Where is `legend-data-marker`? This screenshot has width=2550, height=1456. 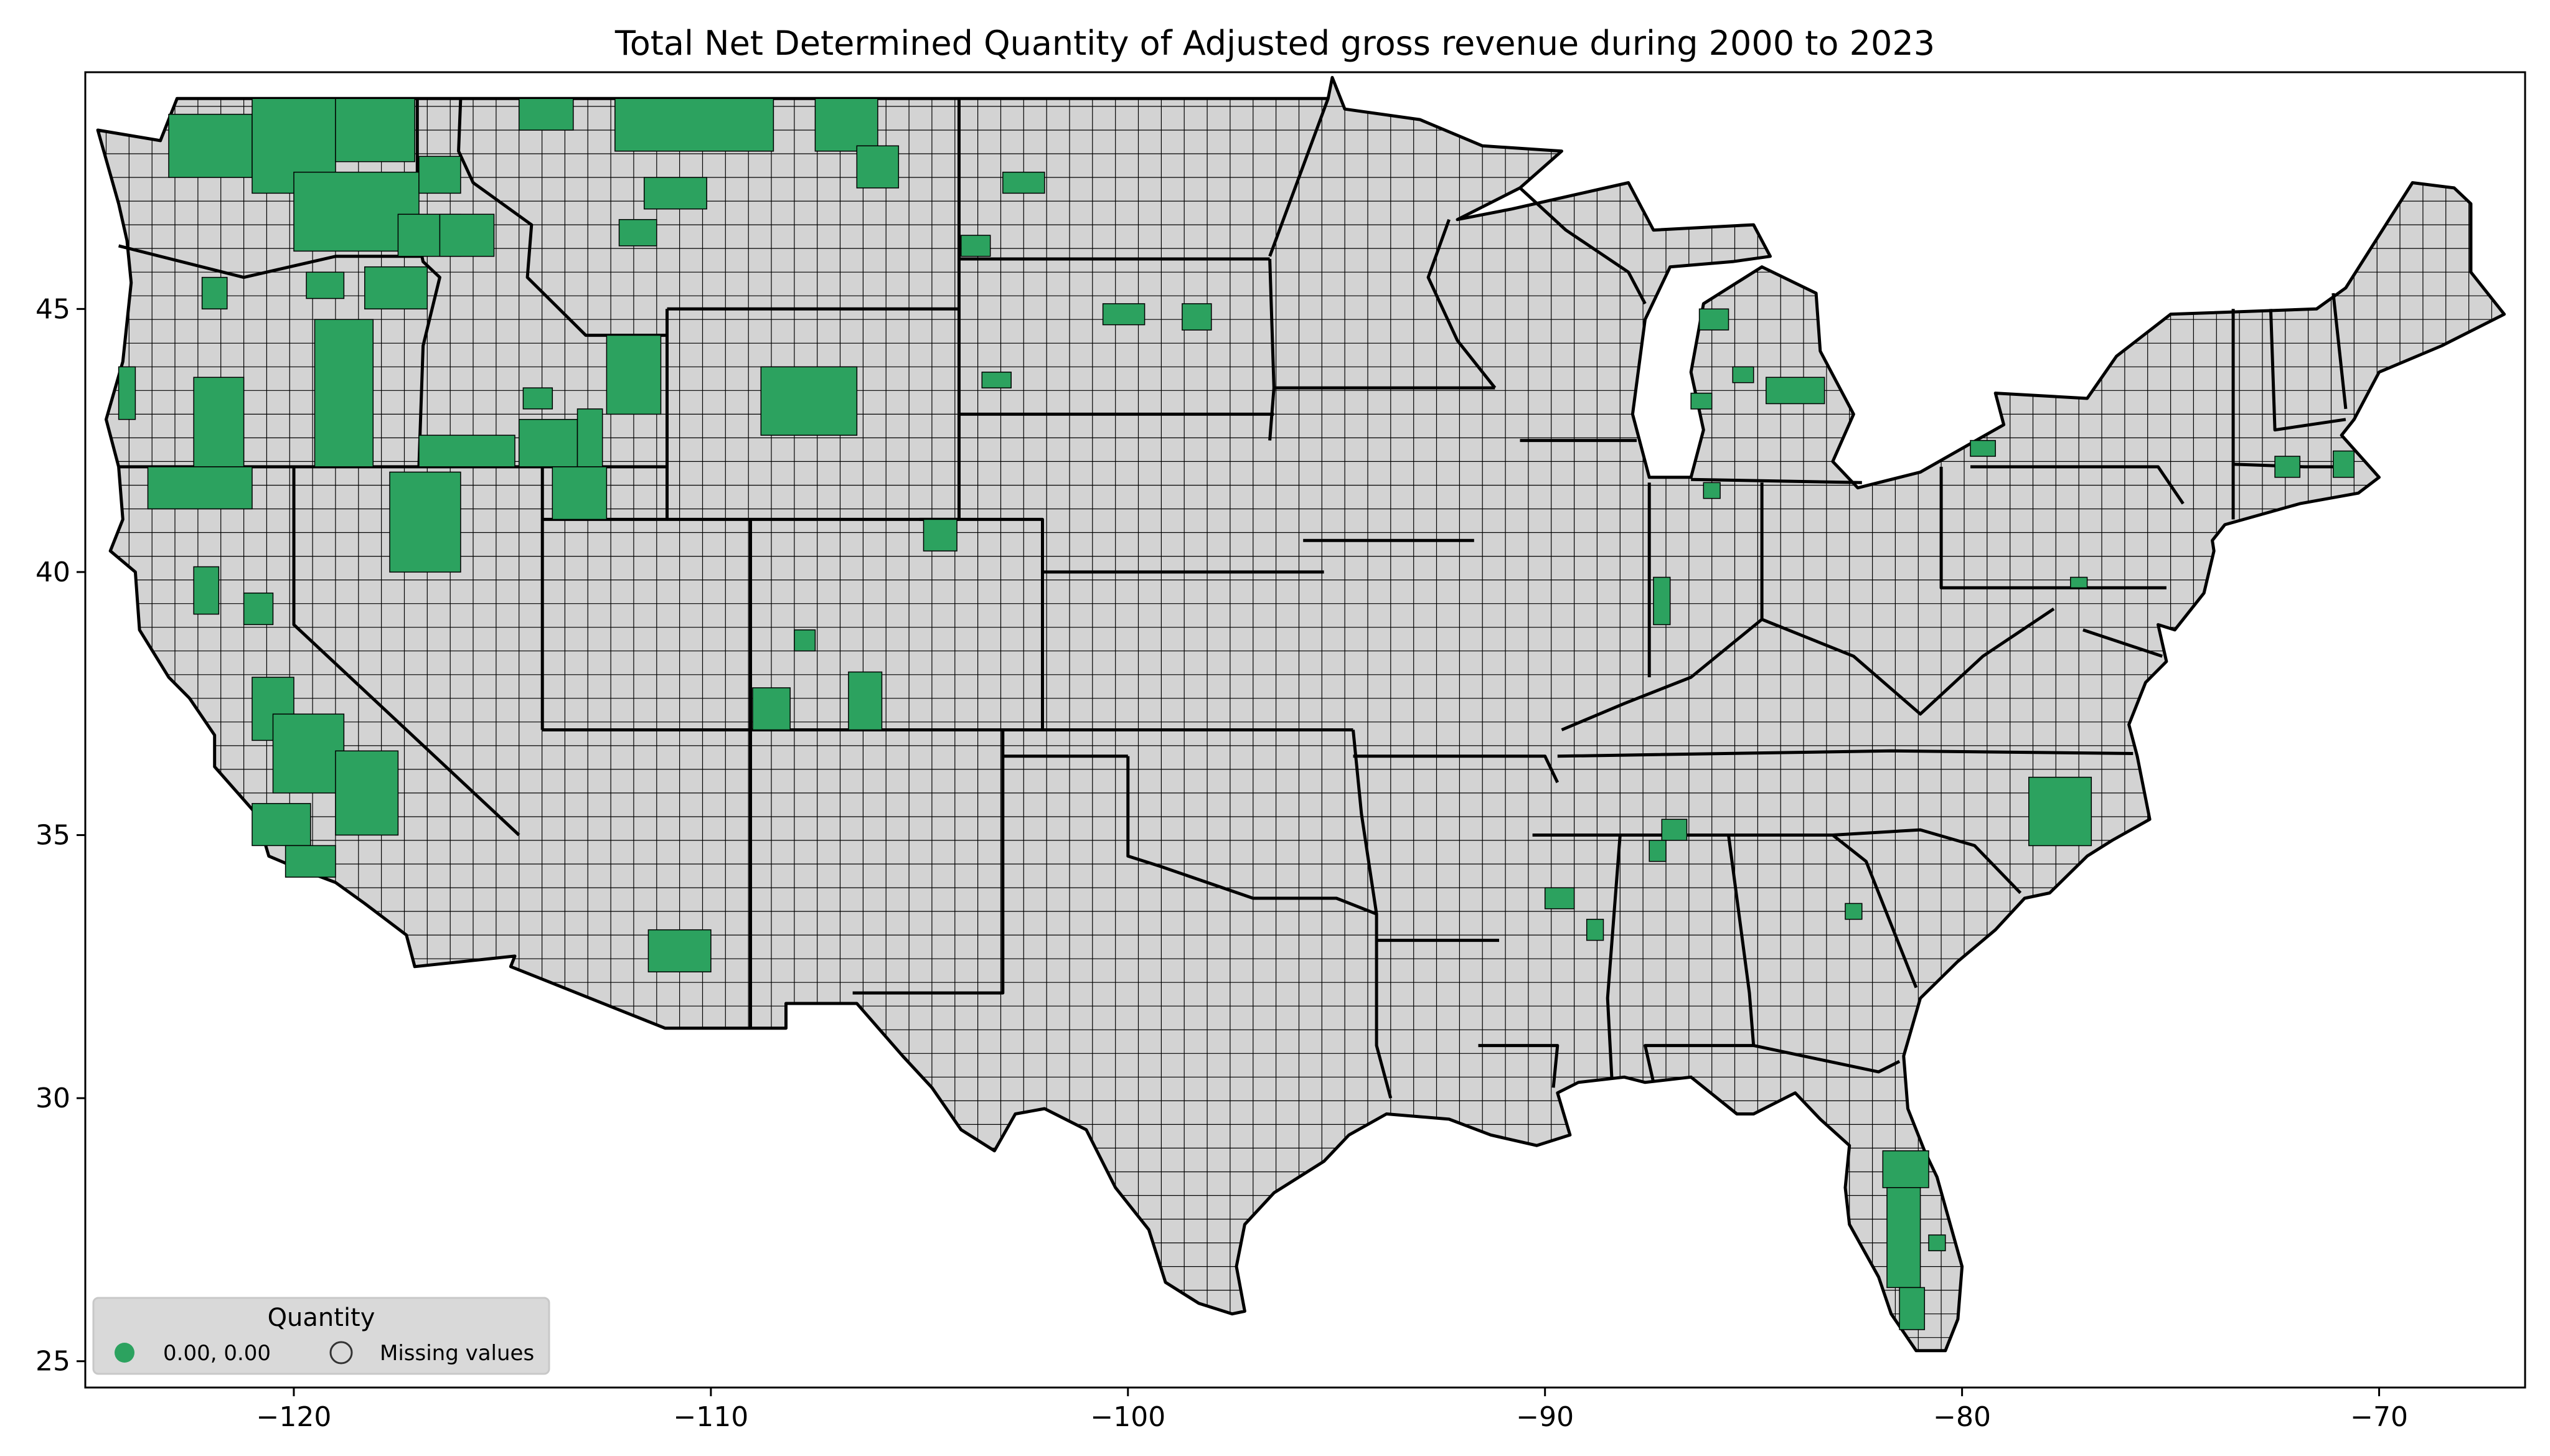
legend-data-marker is located at coordinates (124, 1353).